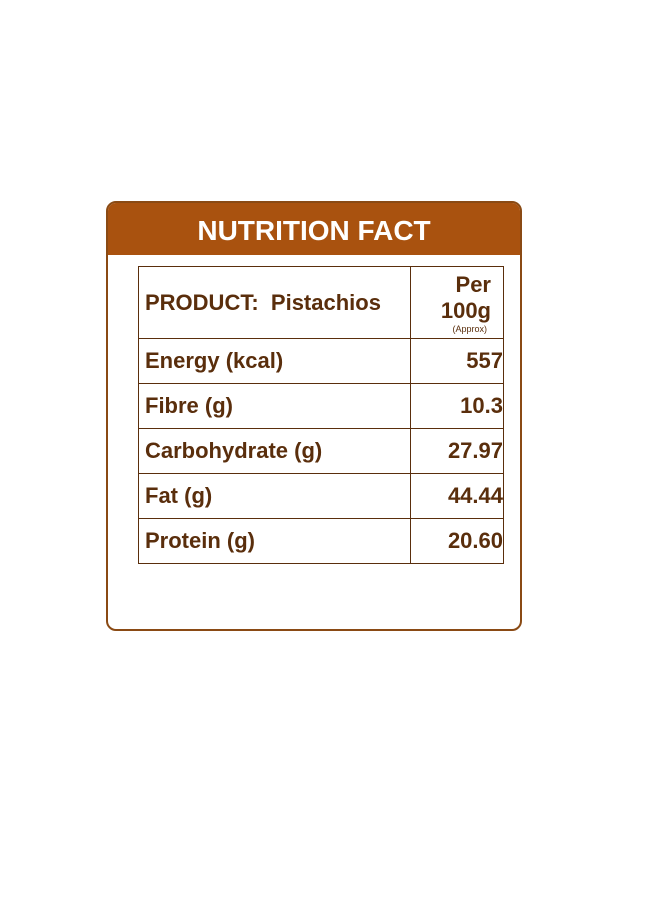 The width and height of the screenshot is (660, 900). I want to click on nutrient-value: 44.44, so click(457, 496).